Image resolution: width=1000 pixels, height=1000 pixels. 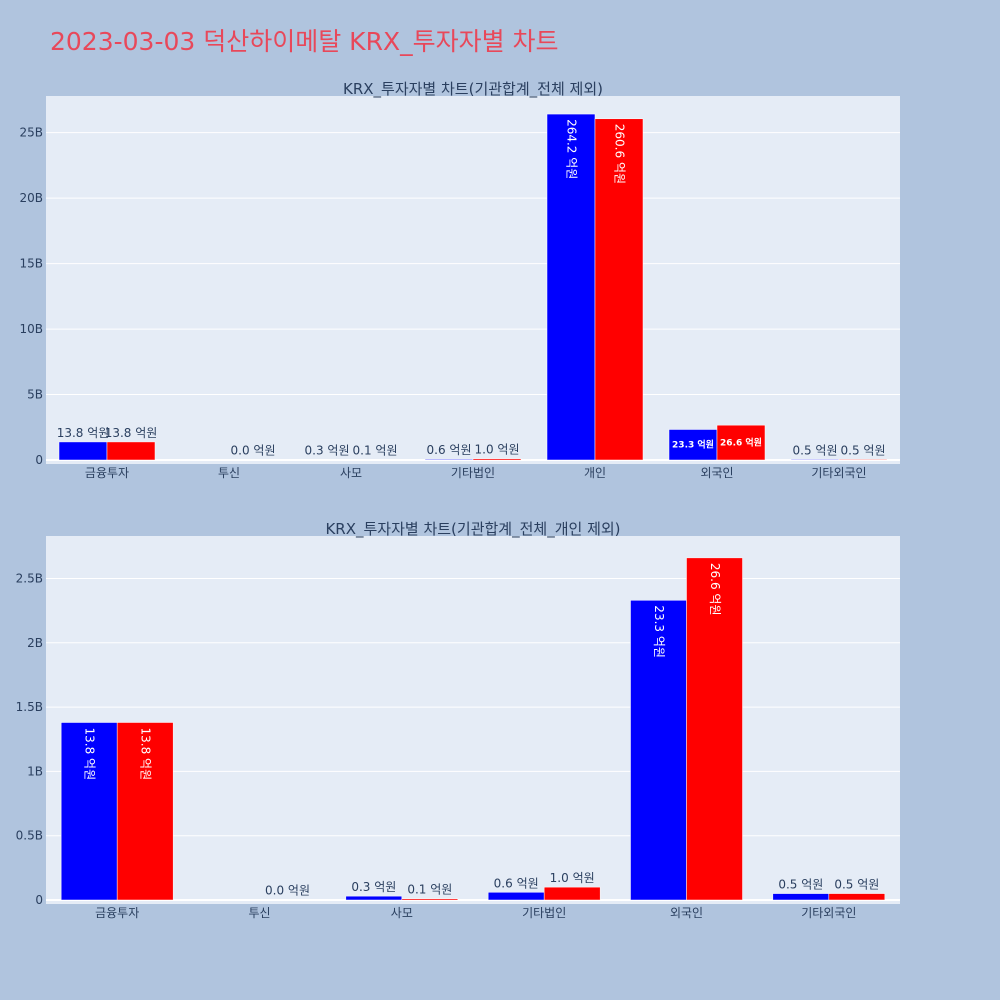 I want to click on y-tick-label: 0.5B, so click(x=29, y=836).